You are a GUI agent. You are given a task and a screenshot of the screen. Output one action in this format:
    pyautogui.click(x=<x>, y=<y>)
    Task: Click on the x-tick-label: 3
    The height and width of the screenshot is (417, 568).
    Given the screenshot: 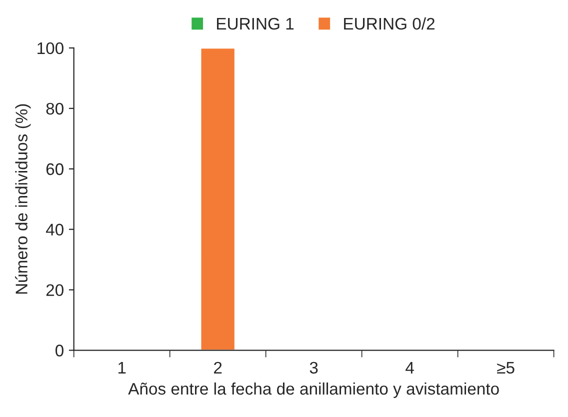 What is the action you would take?
    pyautogui.click(x=314, y=368)
    